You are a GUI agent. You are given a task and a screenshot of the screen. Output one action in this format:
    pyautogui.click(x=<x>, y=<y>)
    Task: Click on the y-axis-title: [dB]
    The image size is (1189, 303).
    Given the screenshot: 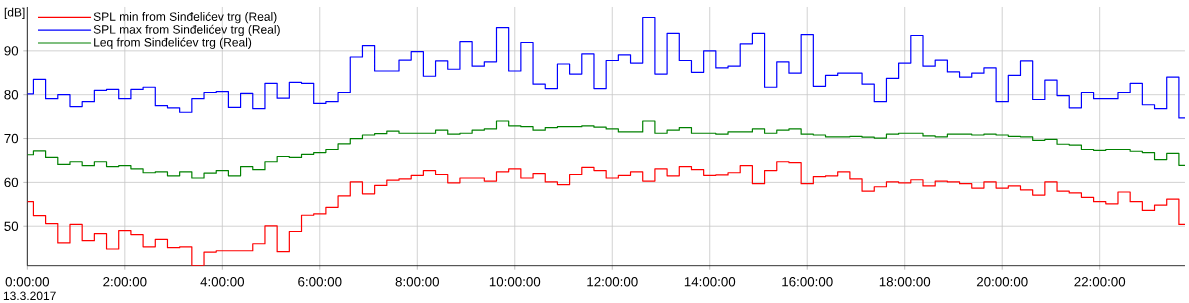 What is the action you would take?
    pyautogui.click(x=14, y=13)
    